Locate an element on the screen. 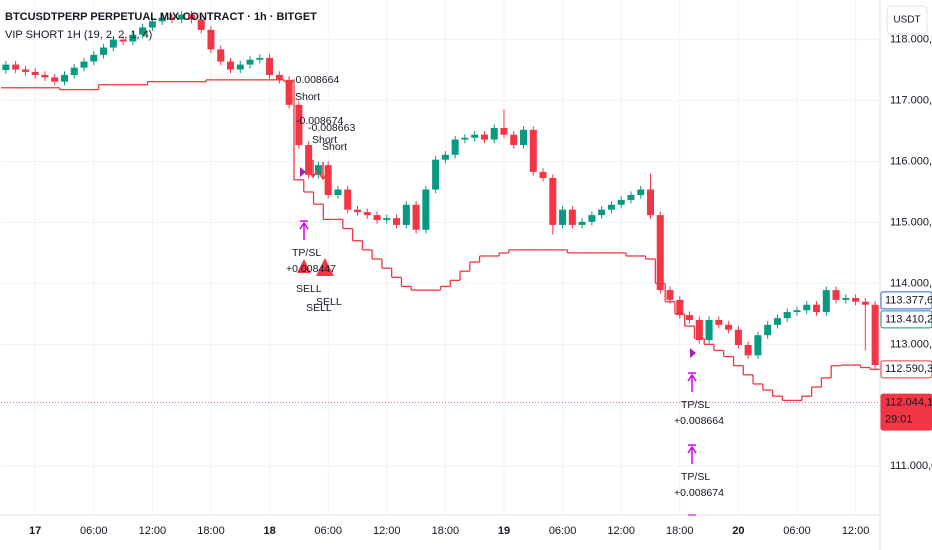 The width and height of the screenshot is (932, 550). y-tick-label: 114.000,0 is located at coordinates (911, 283).